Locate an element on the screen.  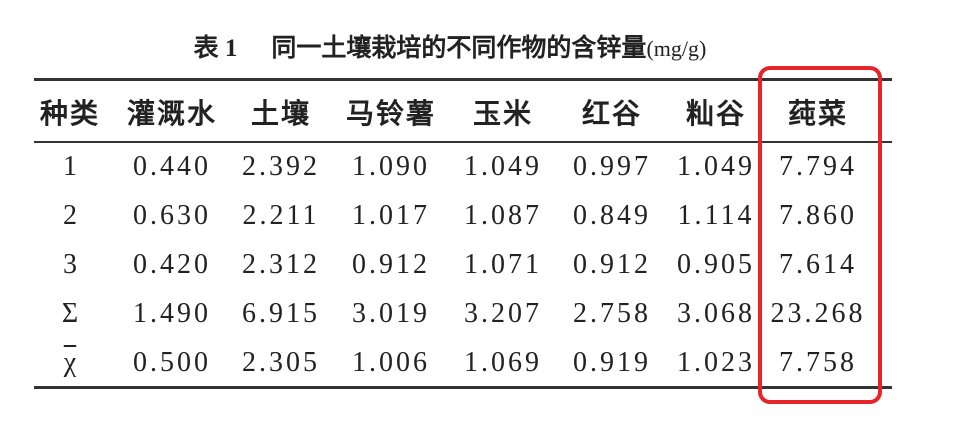
table-cell: 3.019 is located at coordinates (391, 313).